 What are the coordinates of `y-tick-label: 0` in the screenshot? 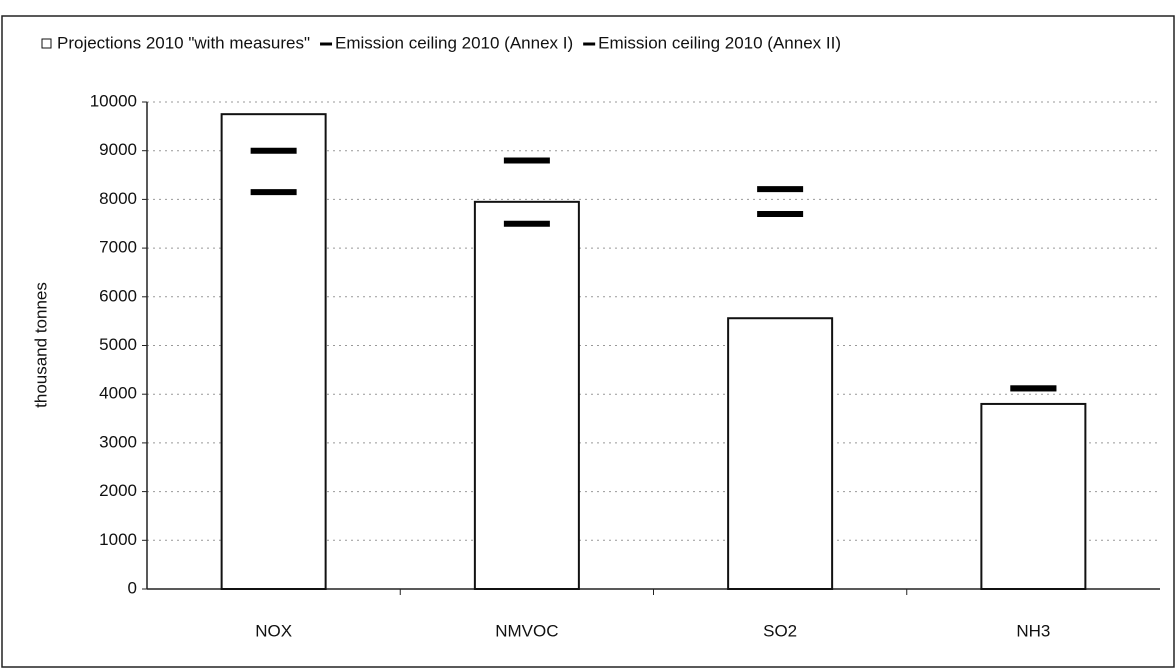 It's located at (132, 587).